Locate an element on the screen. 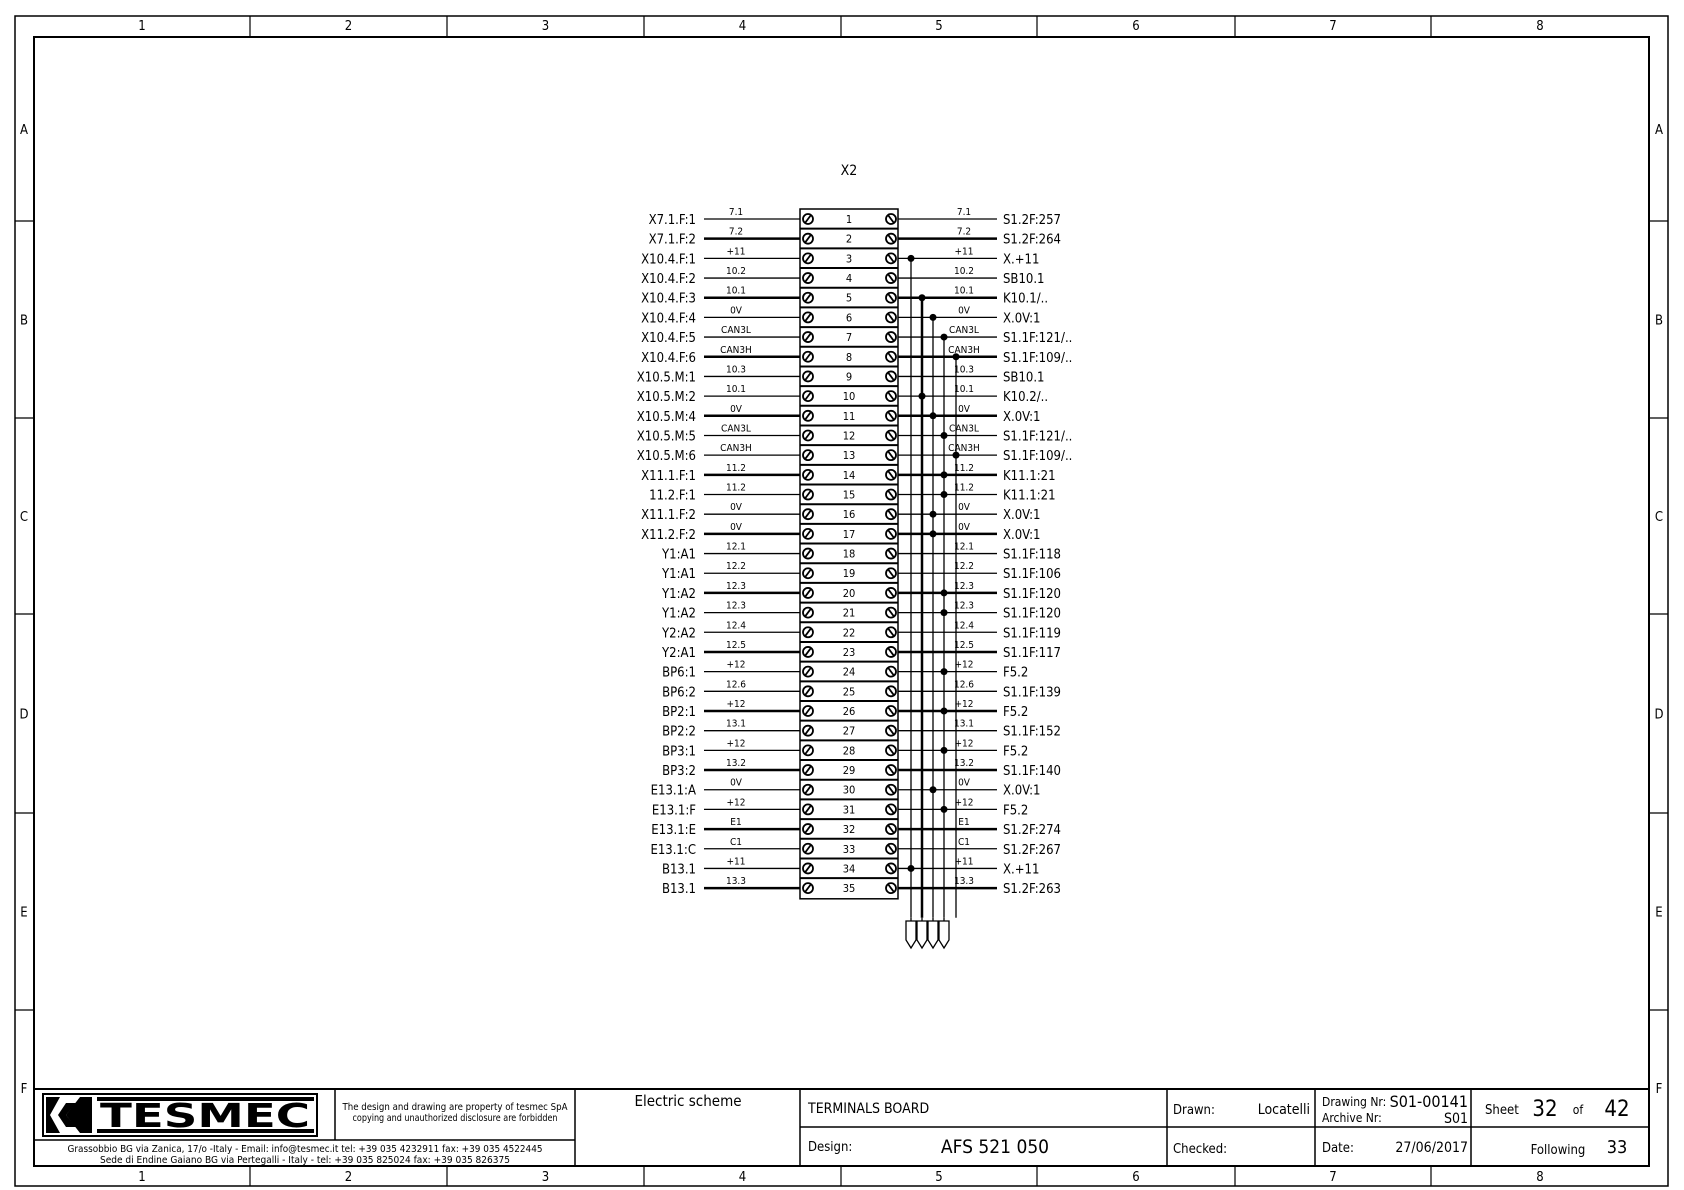 The width and height of the screenshot is (1684, 1190). column-marker-bottom: 4 is located at coordinates (742, 1177).